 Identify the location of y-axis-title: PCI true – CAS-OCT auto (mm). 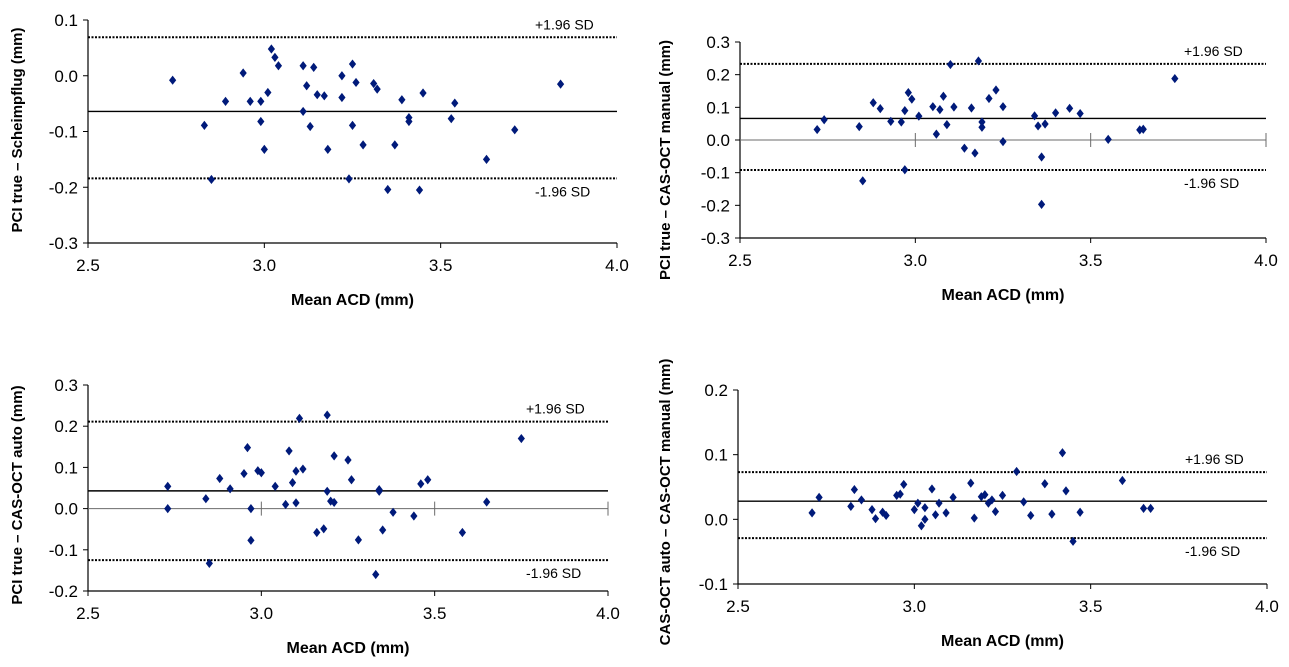
(17, 494).